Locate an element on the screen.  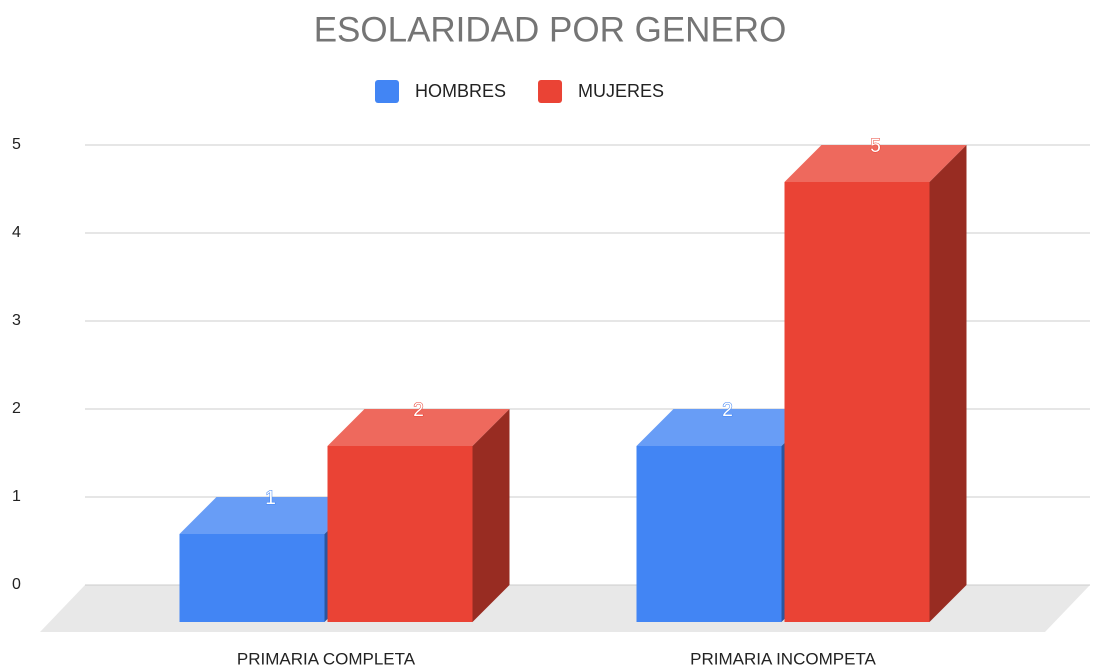
y-tick-label: 0 is located at coordinates (16, 584).